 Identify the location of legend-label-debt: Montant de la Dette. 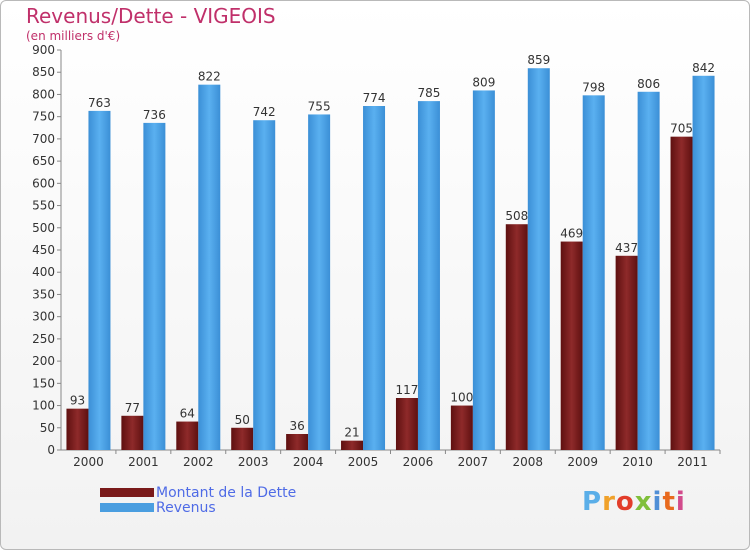
(226, 492).